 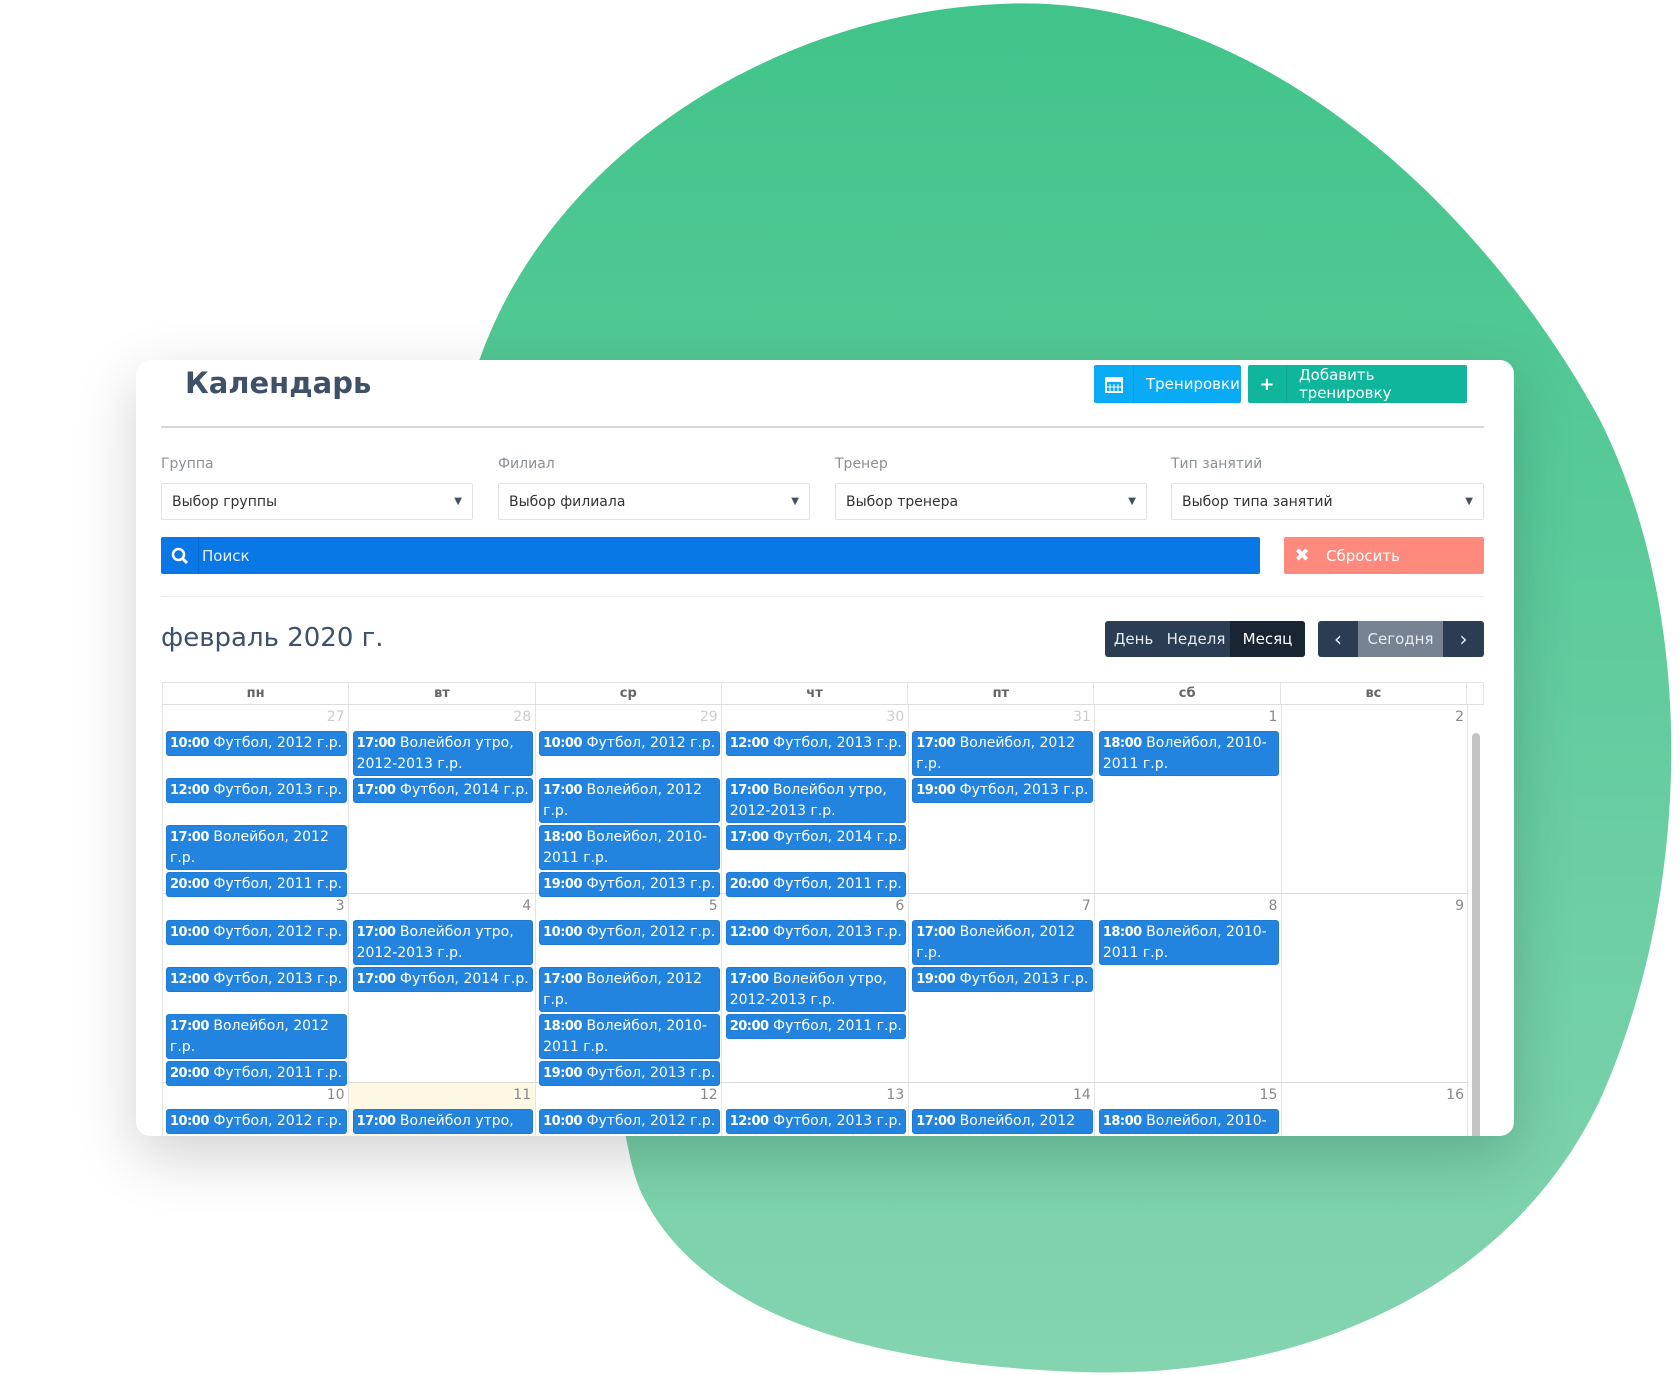 I want to click on scrollbar, so click(x=1476, y=934).